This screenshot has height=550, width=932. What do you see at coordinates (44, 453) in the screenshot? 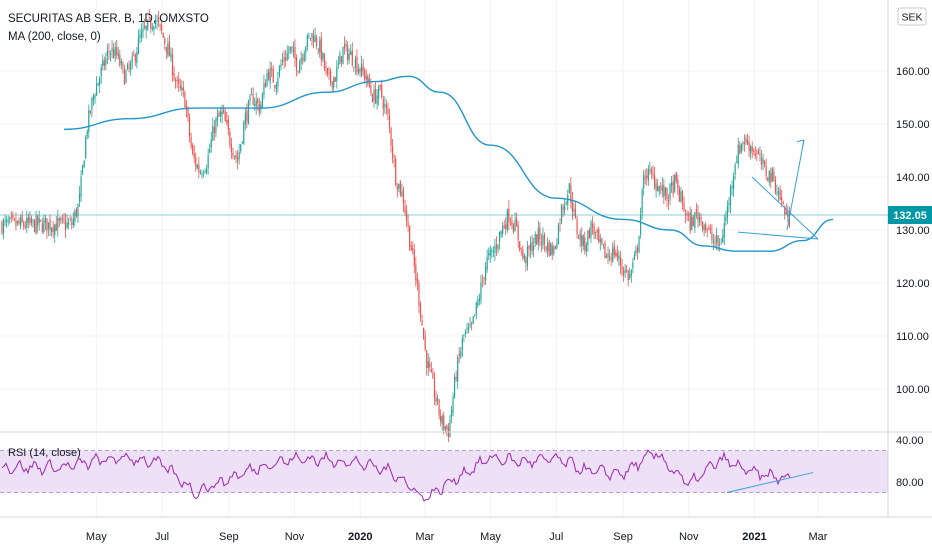
I see `rsi-legend: RSI (14, close)` at bounding box center [44, 453].